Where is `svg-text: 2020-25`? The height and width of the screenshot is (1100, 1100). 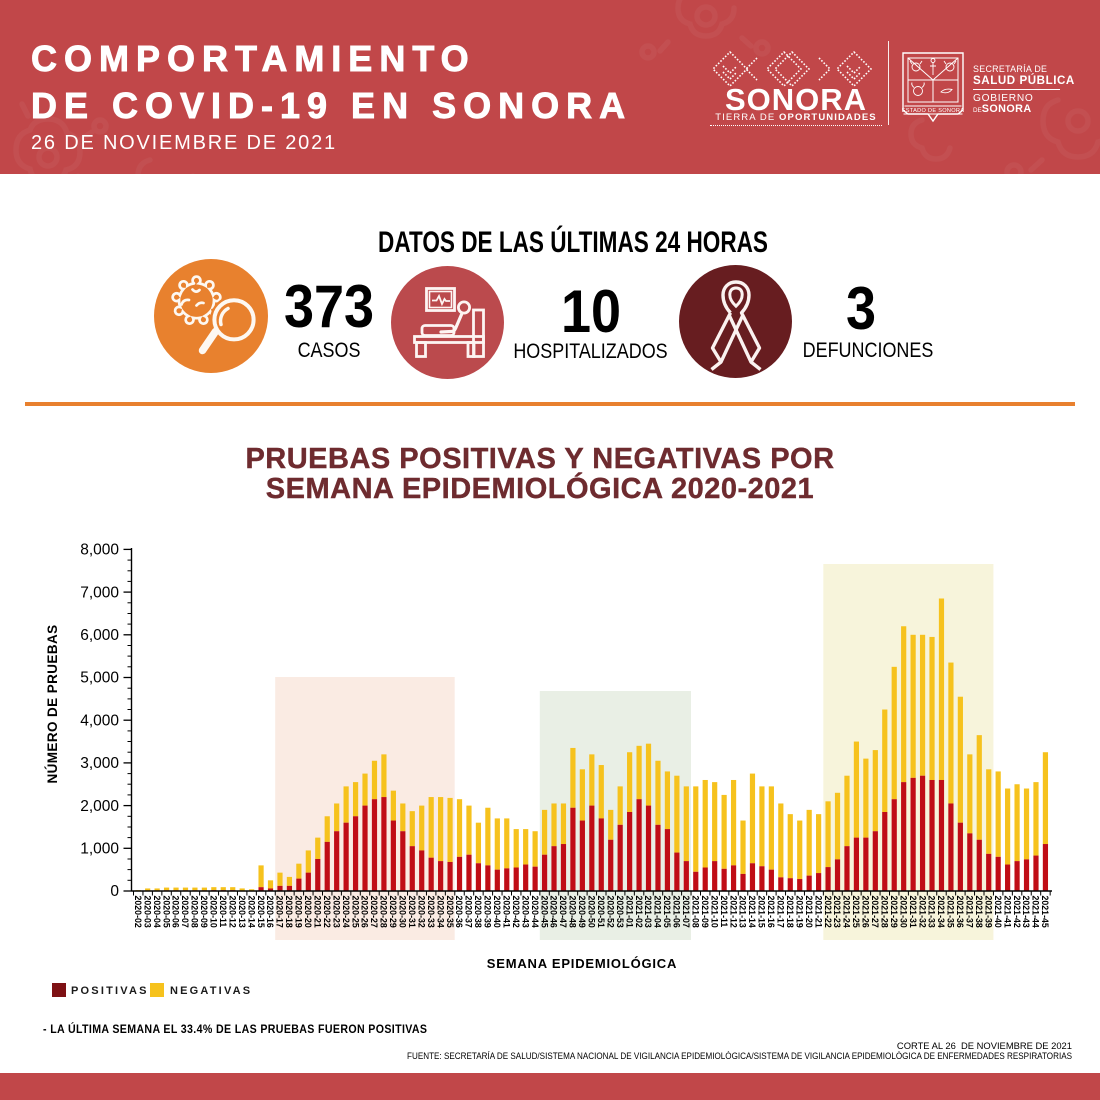
svg-text: 2020-25 is located at coordinates (355, 912).